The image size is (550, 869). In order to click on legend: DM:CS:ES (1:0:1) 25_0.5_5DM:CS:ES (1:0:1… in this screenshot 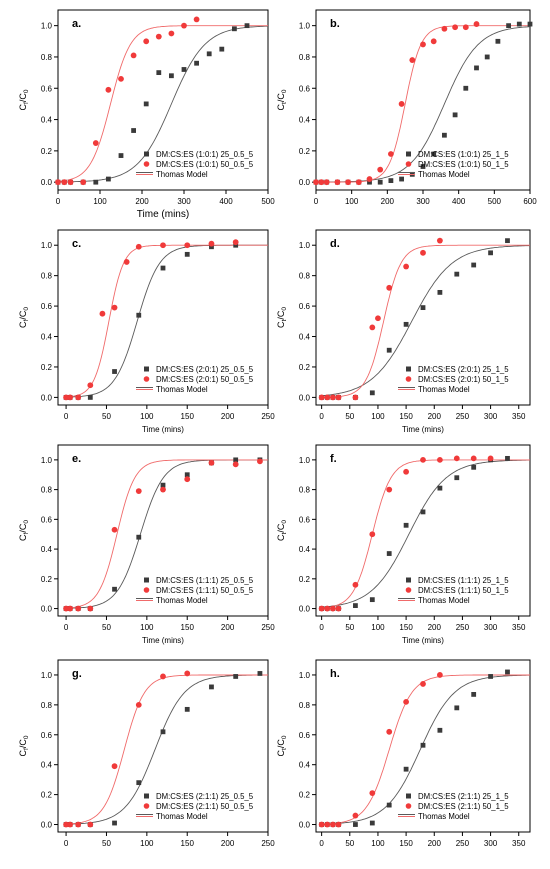, I will do `click(195, 164)`.